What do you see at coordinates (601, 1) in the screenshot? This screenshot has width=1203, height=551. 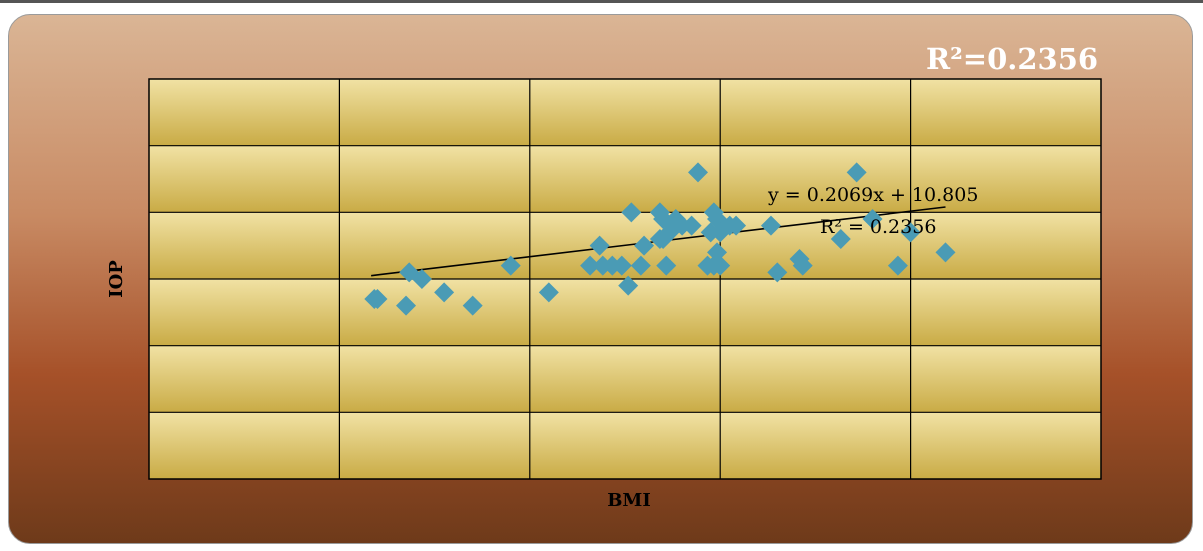 I see `top-rule` at bounding box center [601, 1].